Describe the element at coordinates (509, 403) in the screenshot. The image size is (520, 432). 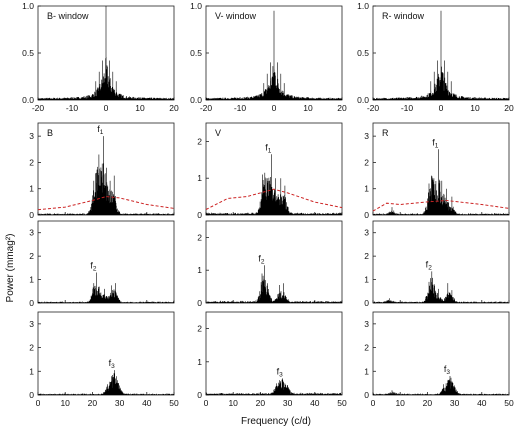
I see `x-tick-label: 50` at that location.